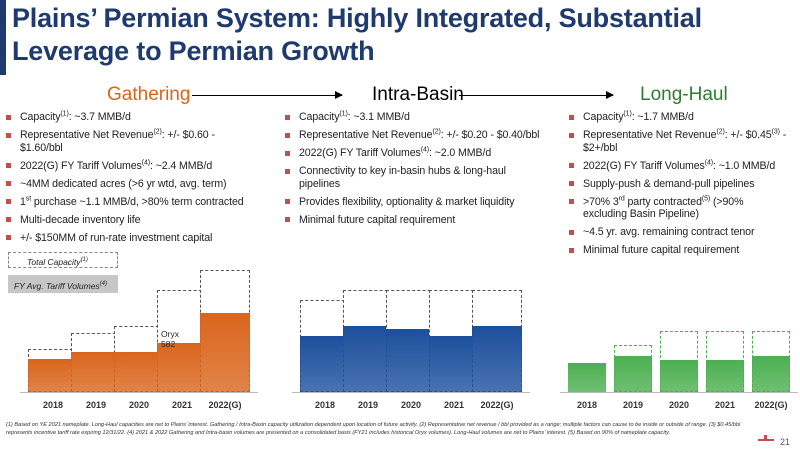  I want to click on arrow-gathering-to-intrabasin, so click(267, 95).